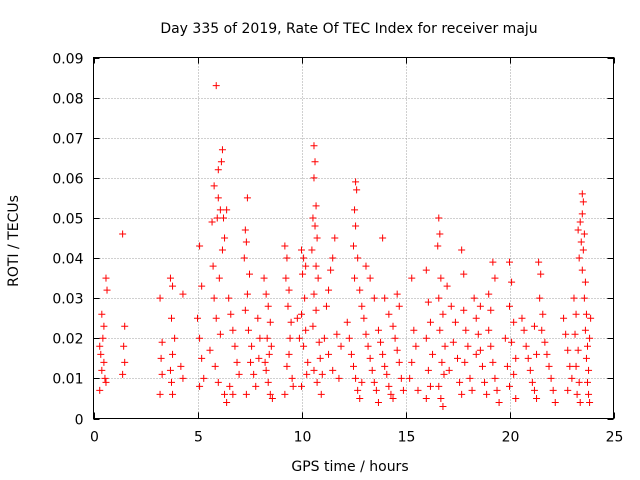 Image resolution: width=640 pixels, height=480 pixels. Describe the element at coordinates (615, 438) in the screenshot. I see `x-tick-label: 25` at that location.